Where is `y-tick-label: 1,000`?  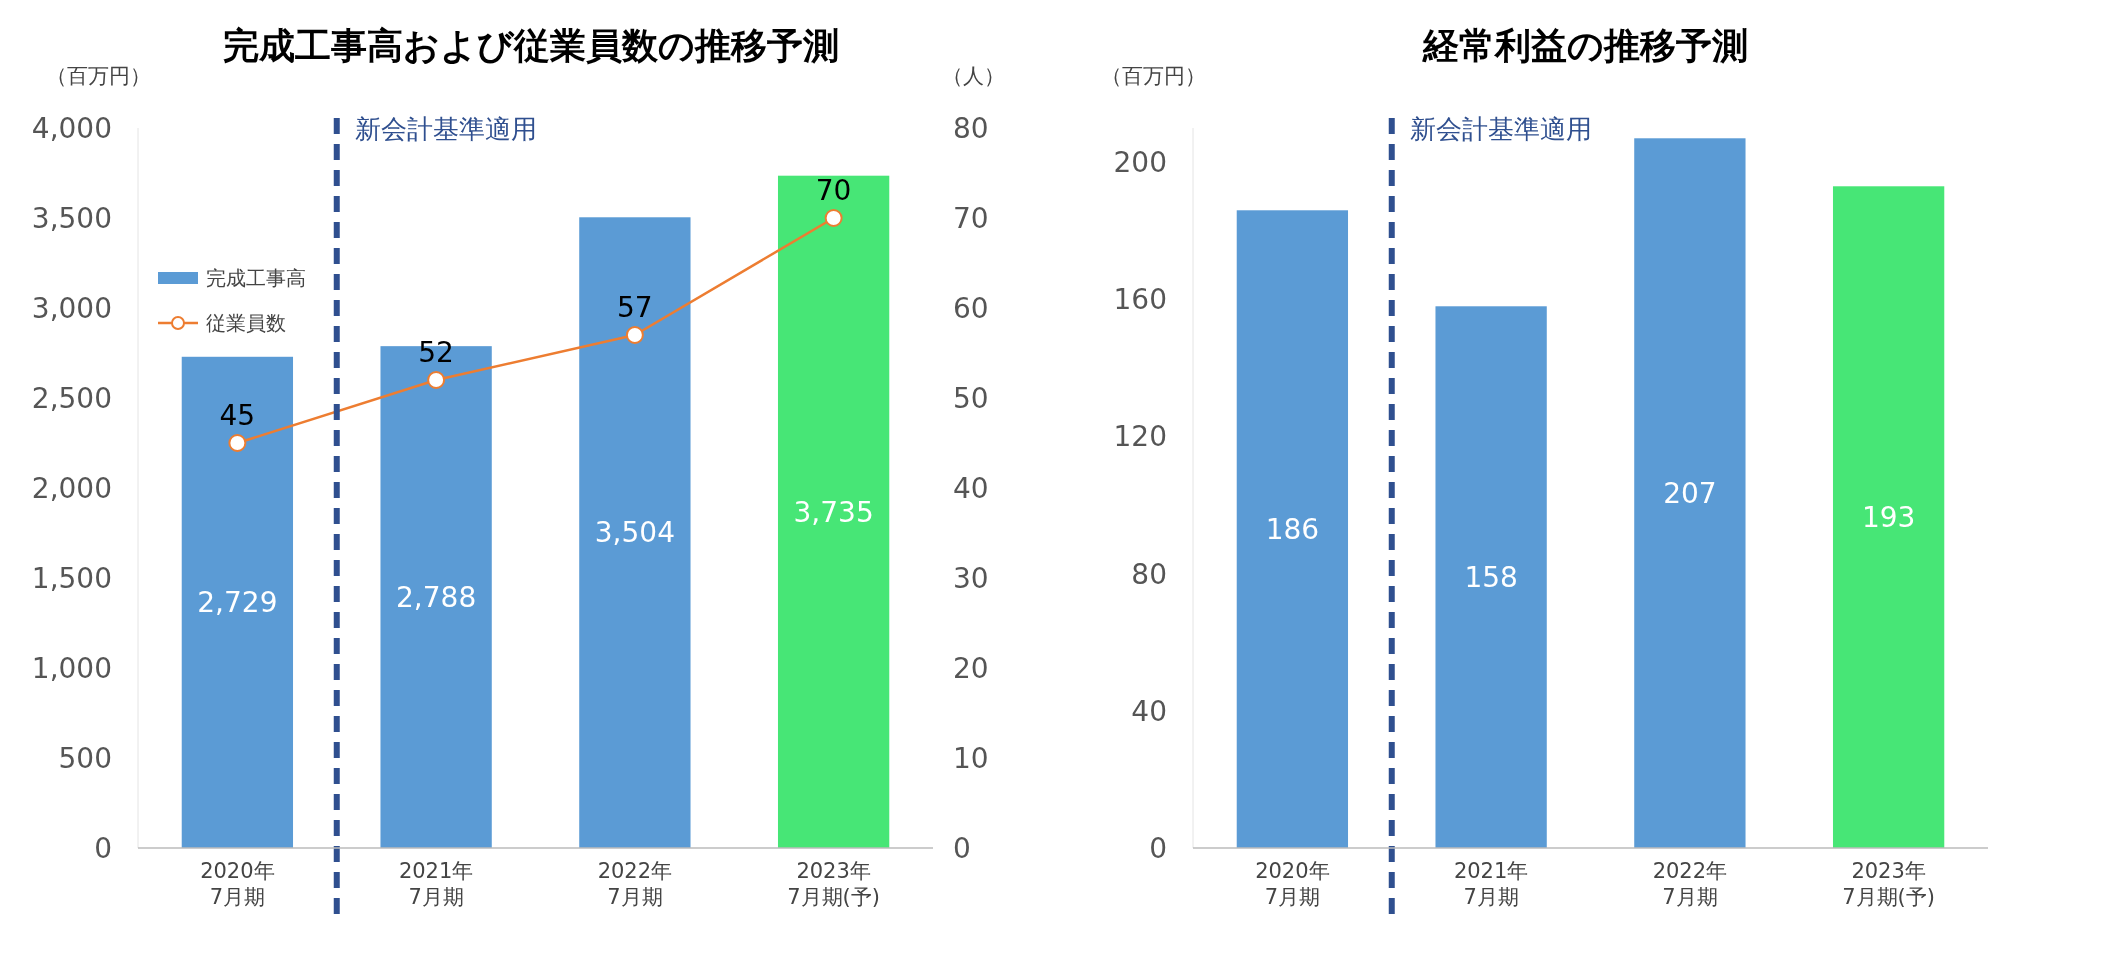
y-tick-label: 1,000 is located at coordinates (71, 668).